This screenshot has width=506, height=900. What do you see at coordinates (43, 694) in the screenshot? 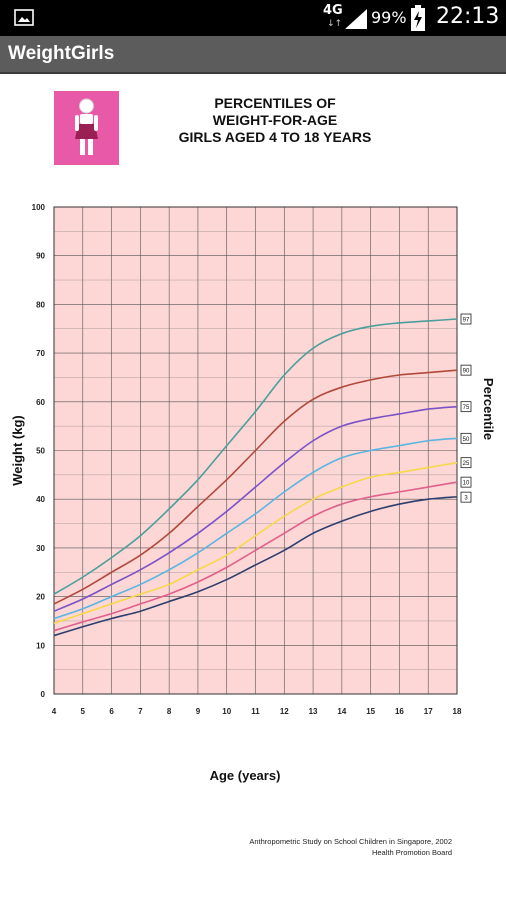
I see `y-tick-label: 0` at bounding box center [43, 694].